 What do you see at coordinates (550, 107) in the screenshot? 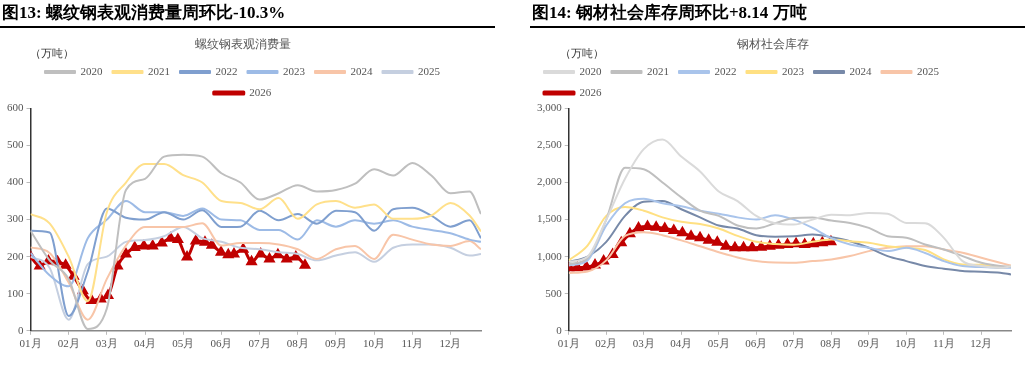
I see `y-tick-label: 3,000` at bounding box center [550, 107].